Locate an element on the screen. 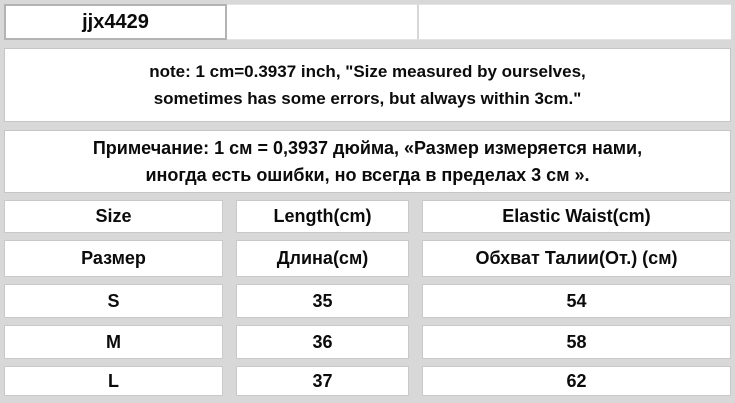 The width and height of the screenshot is (735, 403). cell-waist: 58 is located at coordinates (576, 342).